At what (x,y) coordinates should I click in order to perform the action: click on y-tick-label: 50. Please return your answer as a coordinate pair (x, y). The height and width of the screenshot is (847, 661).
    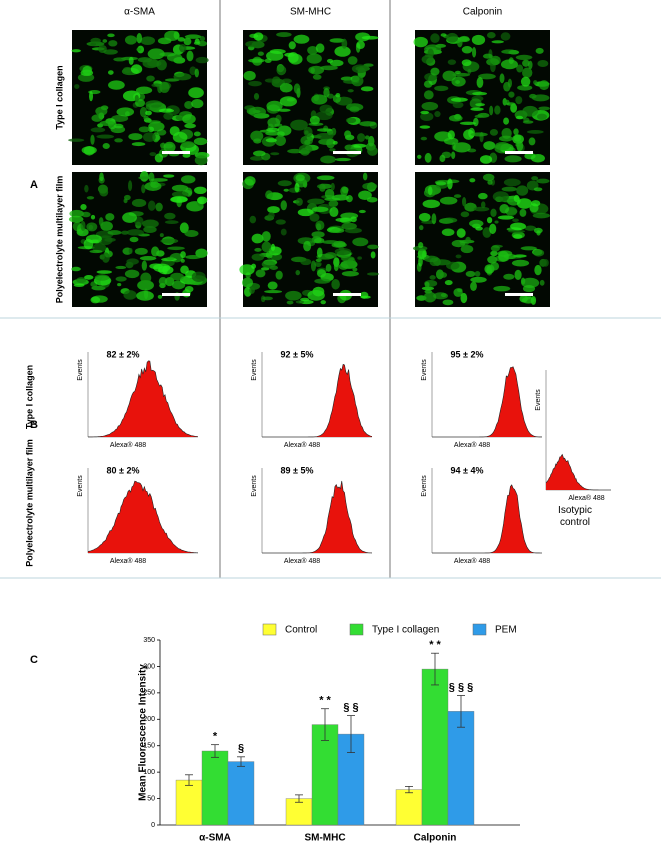
    Looking at the image, I should click on (151, 798).